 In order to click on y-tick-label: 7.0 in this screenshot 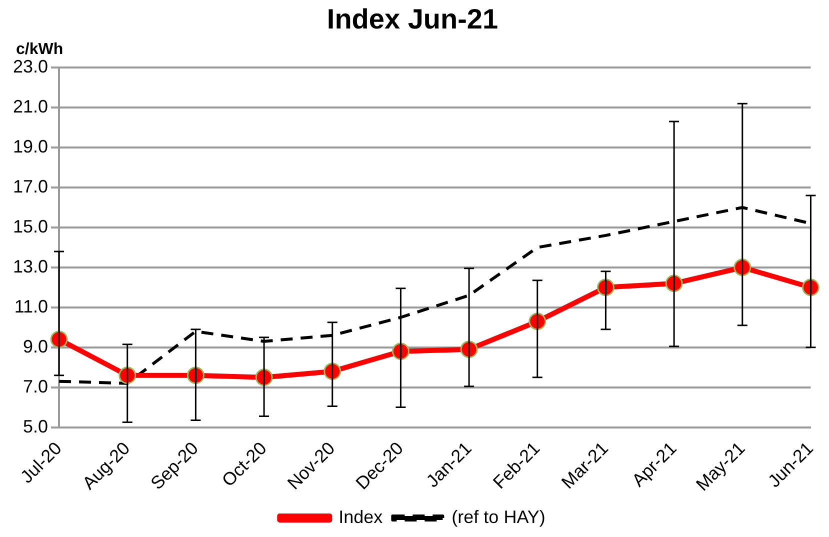, I will do `click(35, 386)`.